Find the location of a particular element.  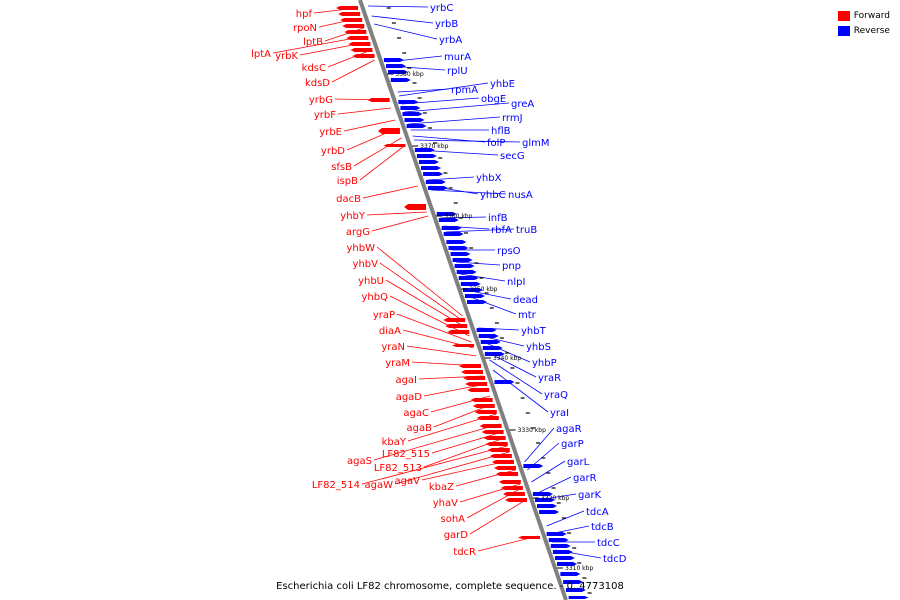

forward-gene-label: agaW is located at coordinates (379, 485).